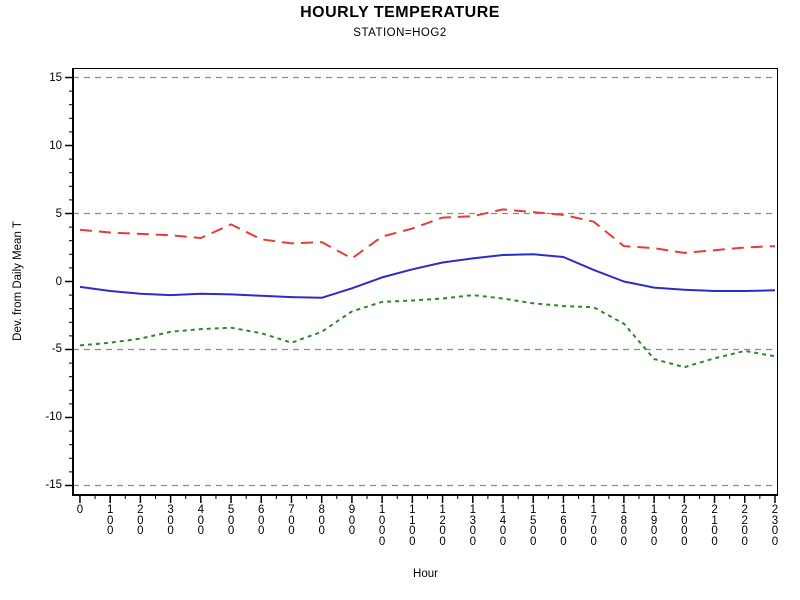  Describe the element at coordinates (472, 526) in the screenshot. I see `x-tick-label: 1 3 0 0` at that location.